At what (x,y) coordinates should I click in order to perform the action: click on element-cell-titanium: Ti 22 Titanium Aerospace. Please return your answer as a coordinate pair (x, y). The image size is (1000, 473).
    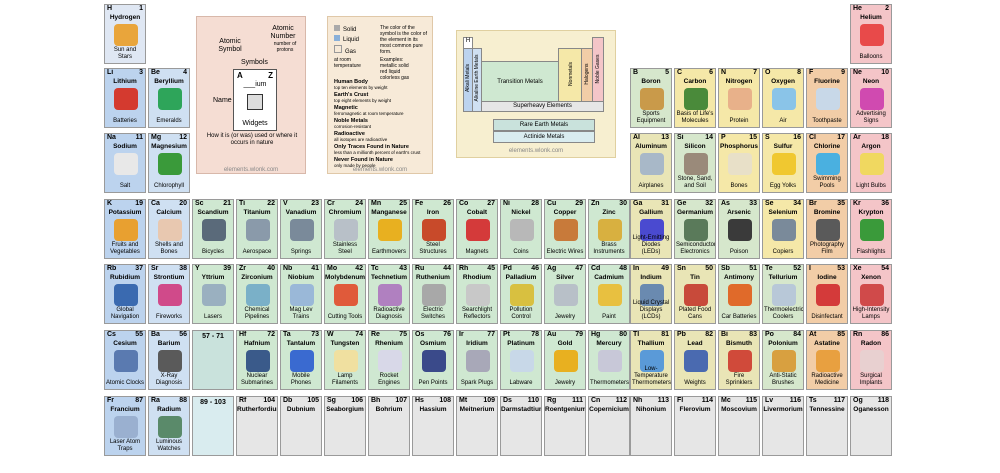
    Looking at the image, I should click on (257, 229).